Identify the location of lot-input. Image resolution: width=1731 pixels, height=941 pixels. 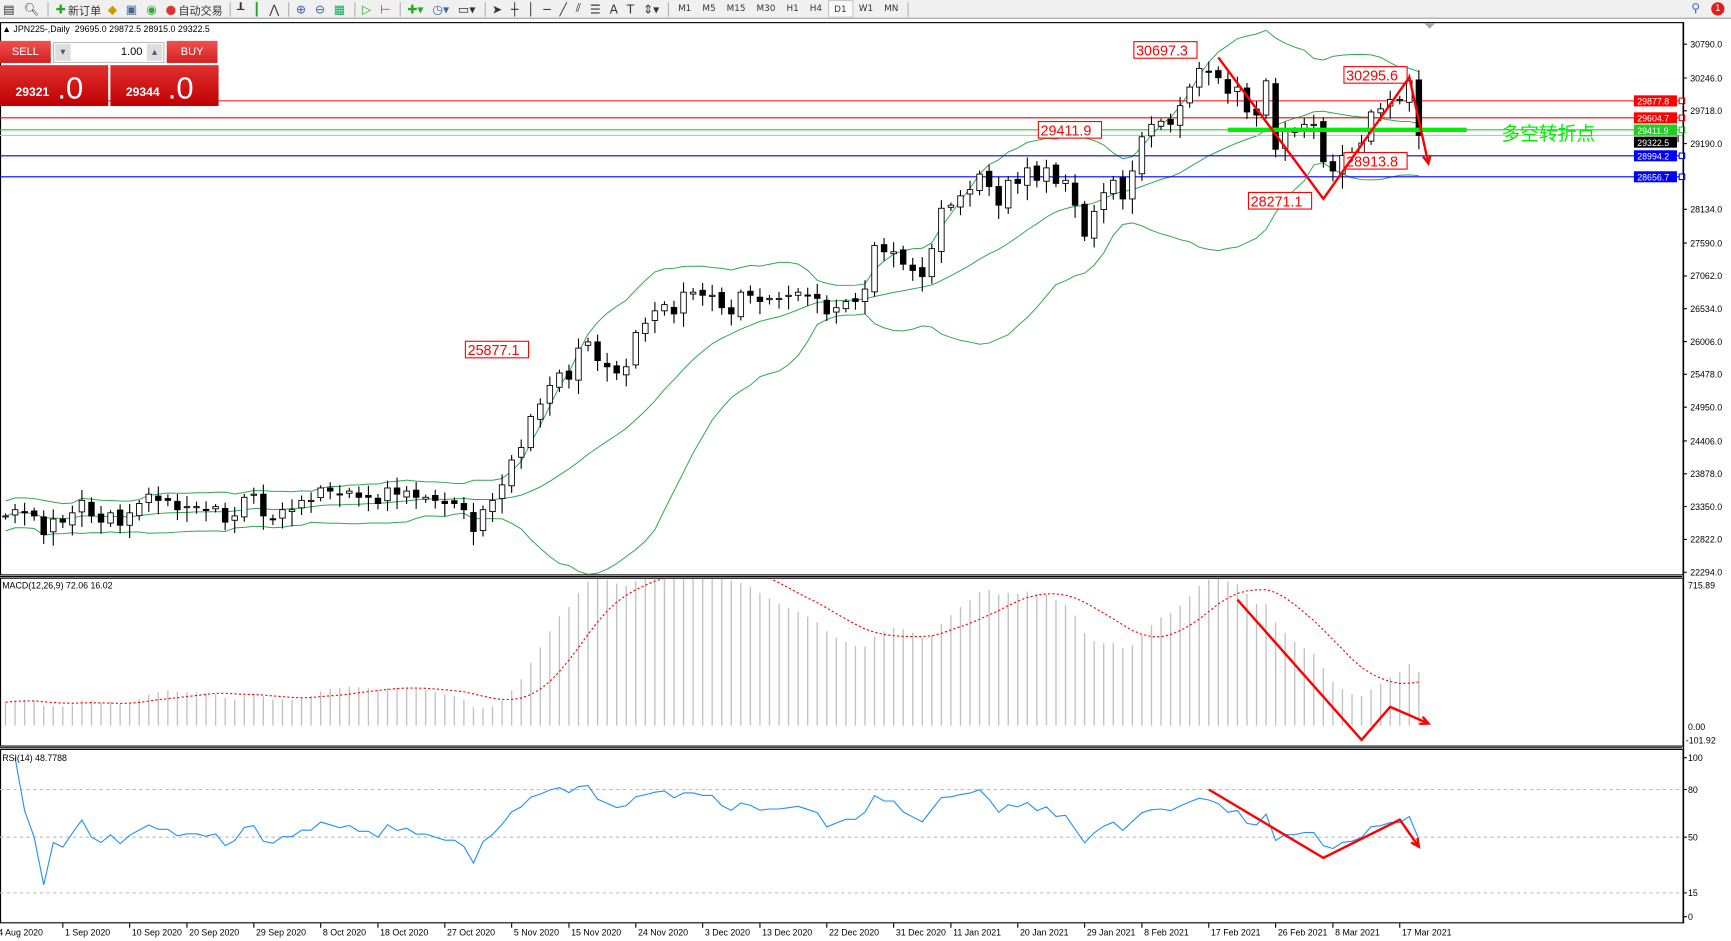
(107, 52).